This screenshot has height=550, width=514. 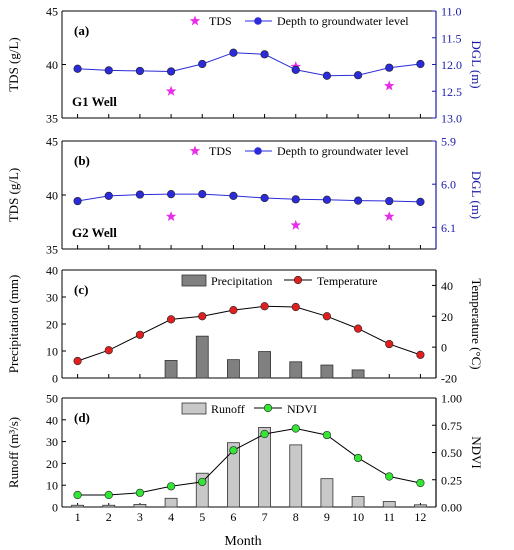 I want to click on right-tick-label: 11.0, so click(x=451, y=12).